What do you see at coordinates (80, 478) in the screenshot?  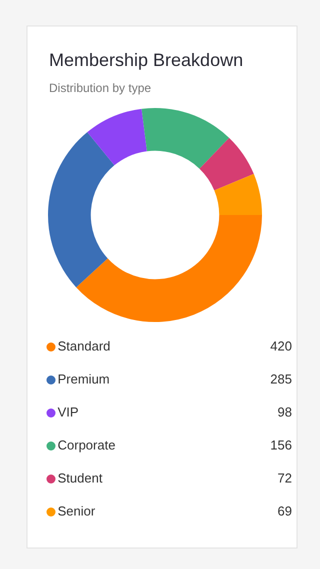 I see `legend-label: Student` at bounding box center [80, 478].